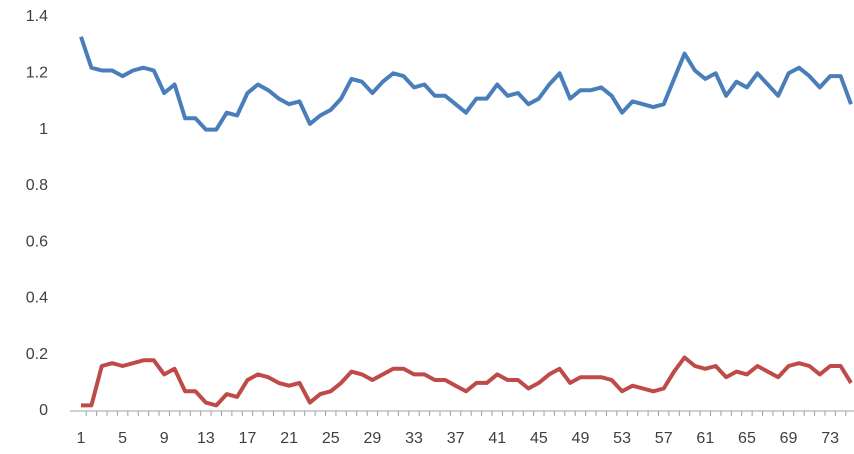 Image resolution: width=854 pixels, height=454 pixels. Describe the element at coordinates (622, 438) in the screenshot. I see `x-tick-label: 53` at that location.